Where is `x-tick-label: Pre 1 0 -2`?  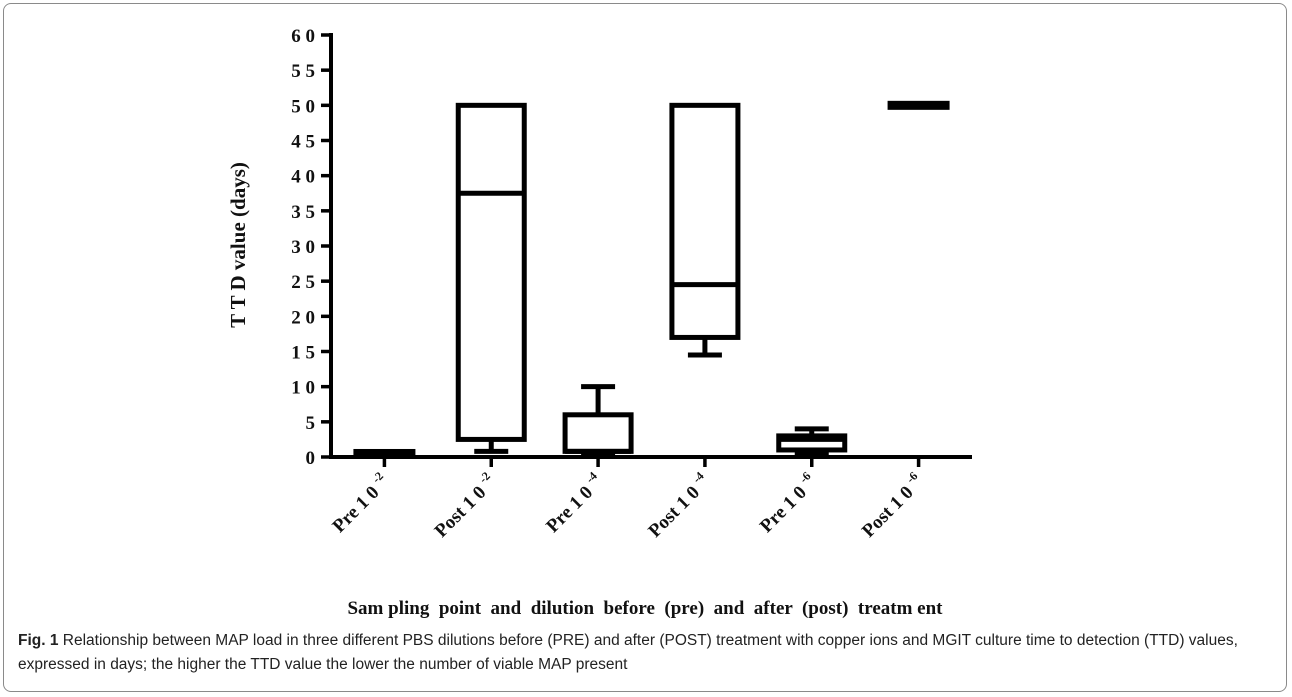 x-tick-label: Pre 1 0 -2 is located at coordinates (360, 503).